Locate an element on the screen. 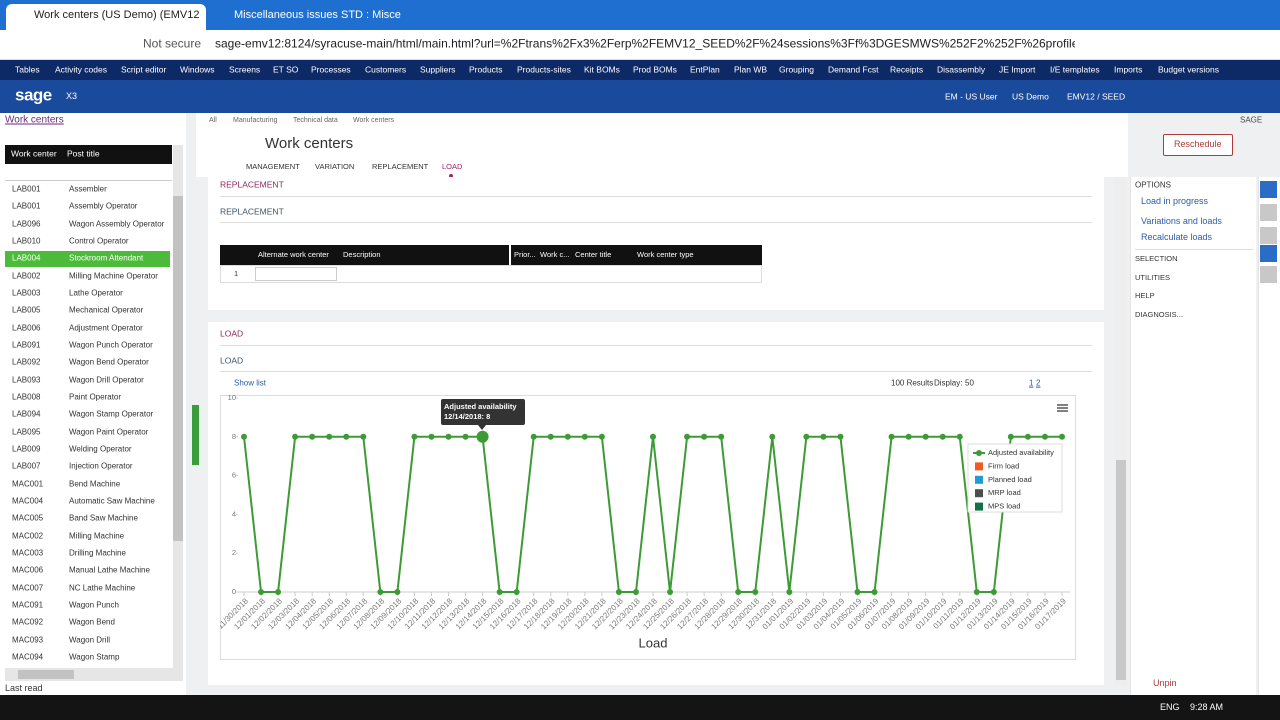 This screenshot has height=720, width=1280. menu-item: Kit BOMs is located at coordinates (602, 69).